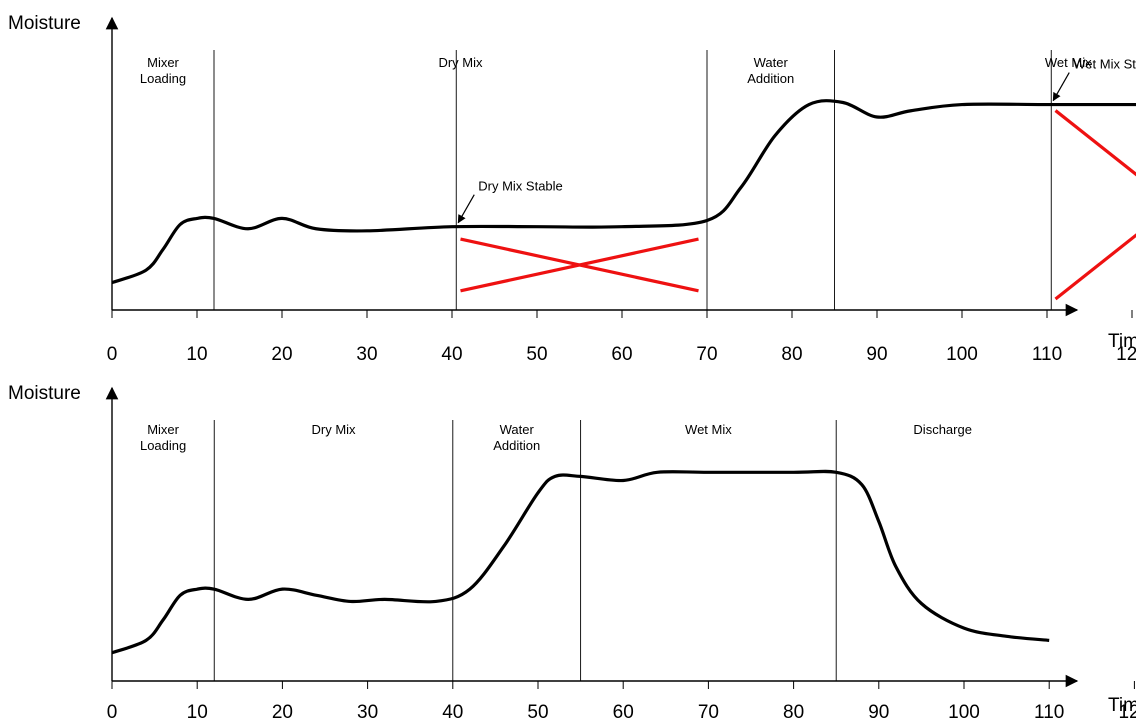 The height and width of the screenshot is (727, 1136). Describe the element at coordinates (520, 186) in the screenshot. I see `annotation-label: Dry Mix Stable` at that location.